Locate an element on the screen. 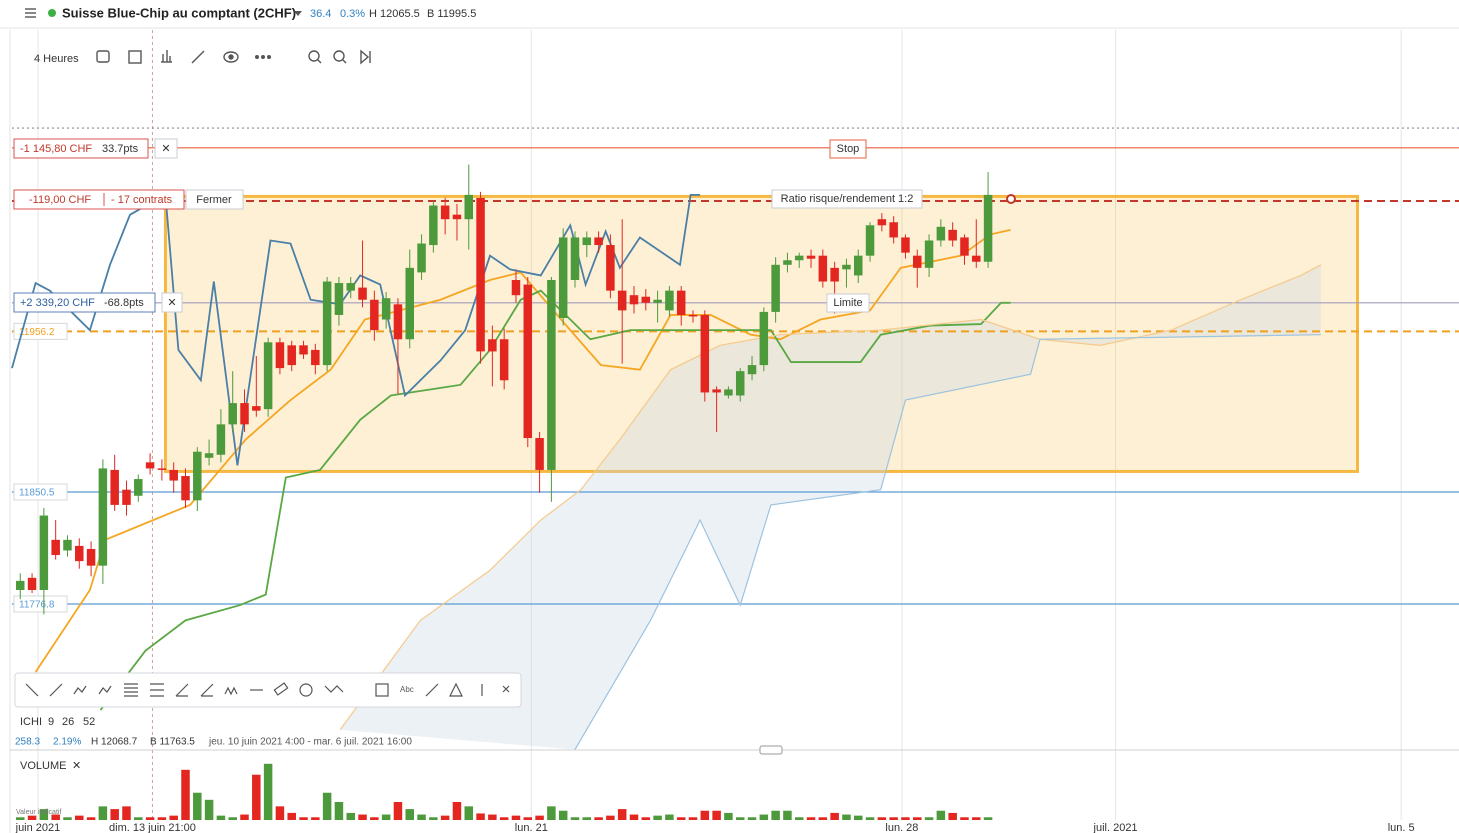 The image size is (1459, 833). close-btn is located at coordinates (214, 199).